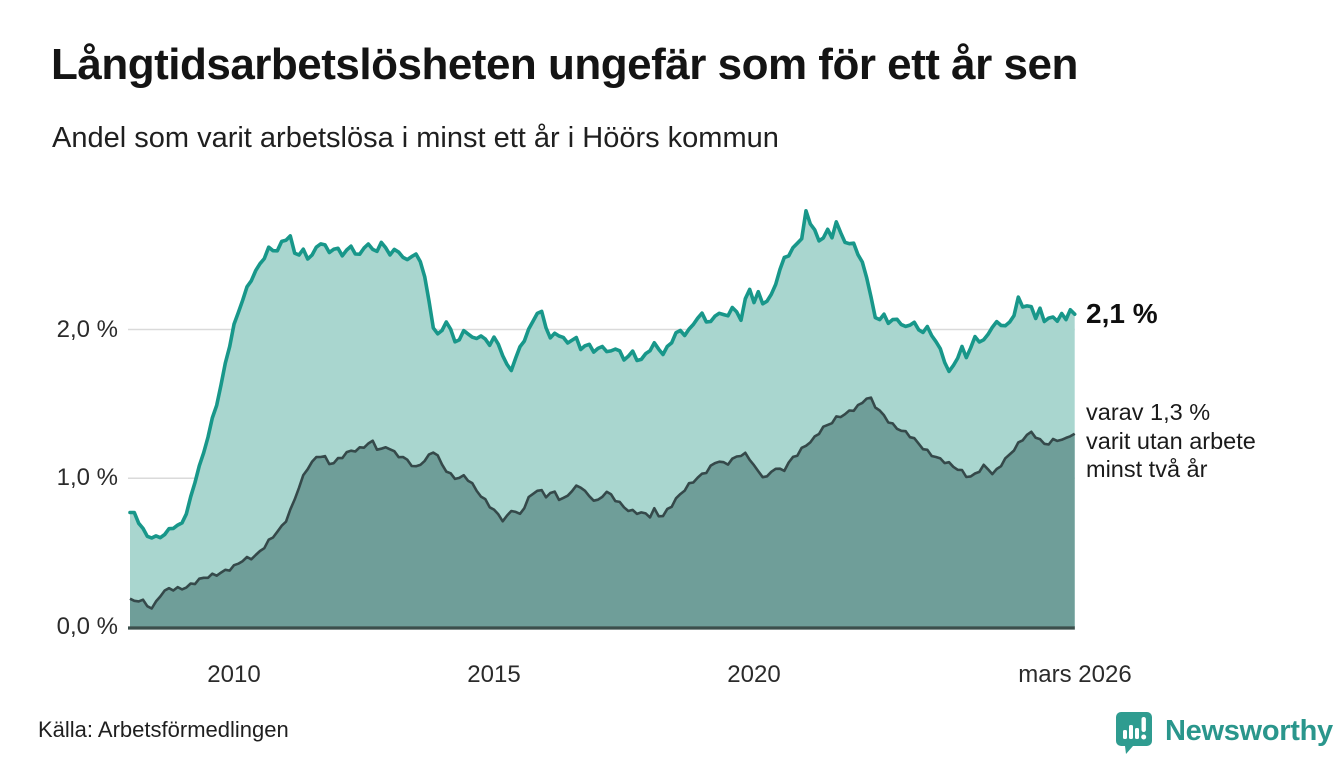  Describe the element at coordinates (754, 674) in the screenshot. I see `x-axis-tick-2020: 2020` at that location.